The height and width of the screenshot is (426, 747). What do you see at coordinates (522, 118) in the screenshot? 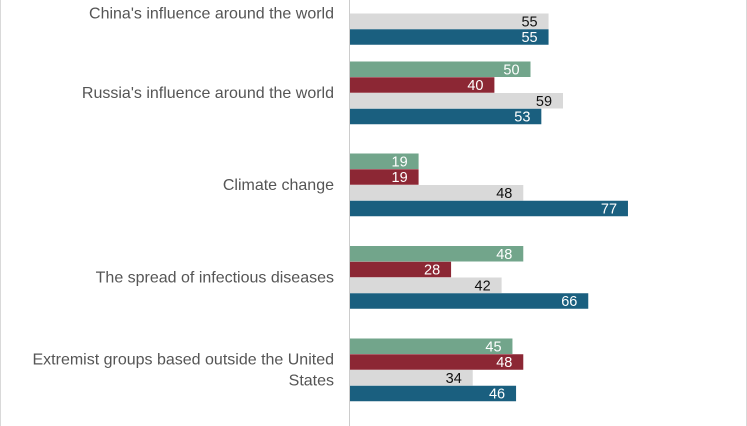
I see `bar-value-label: 53` at bounding box center [522, 118].